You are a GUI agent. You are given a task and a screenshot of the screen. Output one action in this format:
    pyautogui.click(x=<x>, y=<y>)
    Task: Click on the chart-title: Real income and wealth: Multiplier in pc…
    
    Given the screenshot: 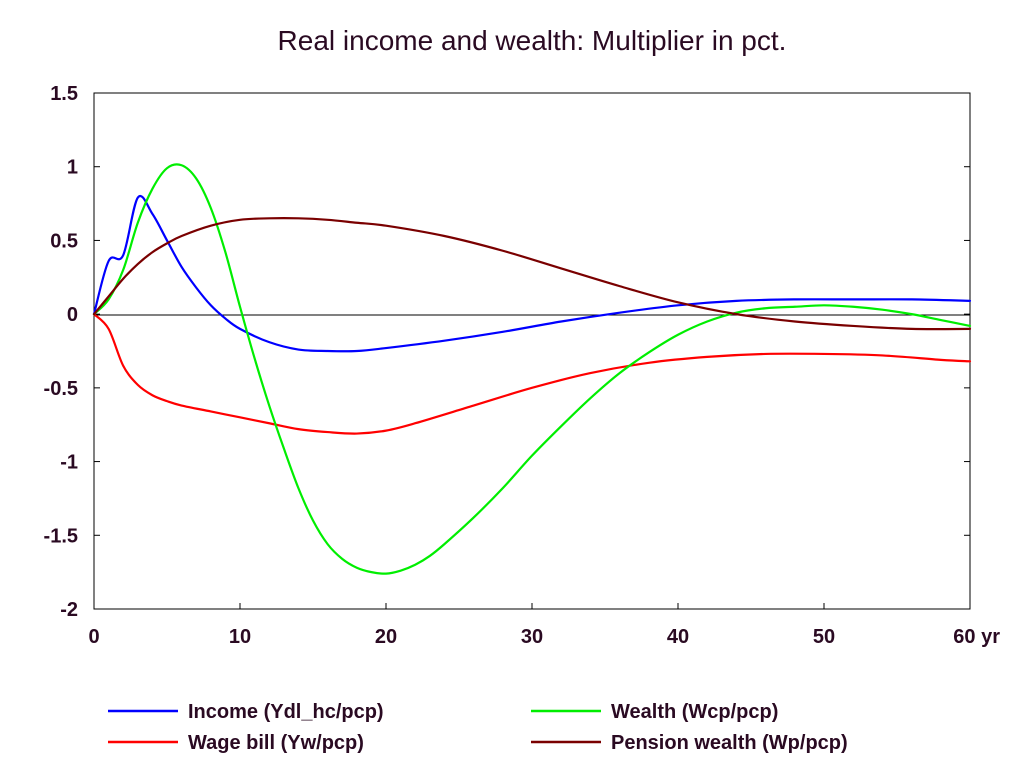 What is the action you would take?
    pyautogui.click(x=532, y=40)
    